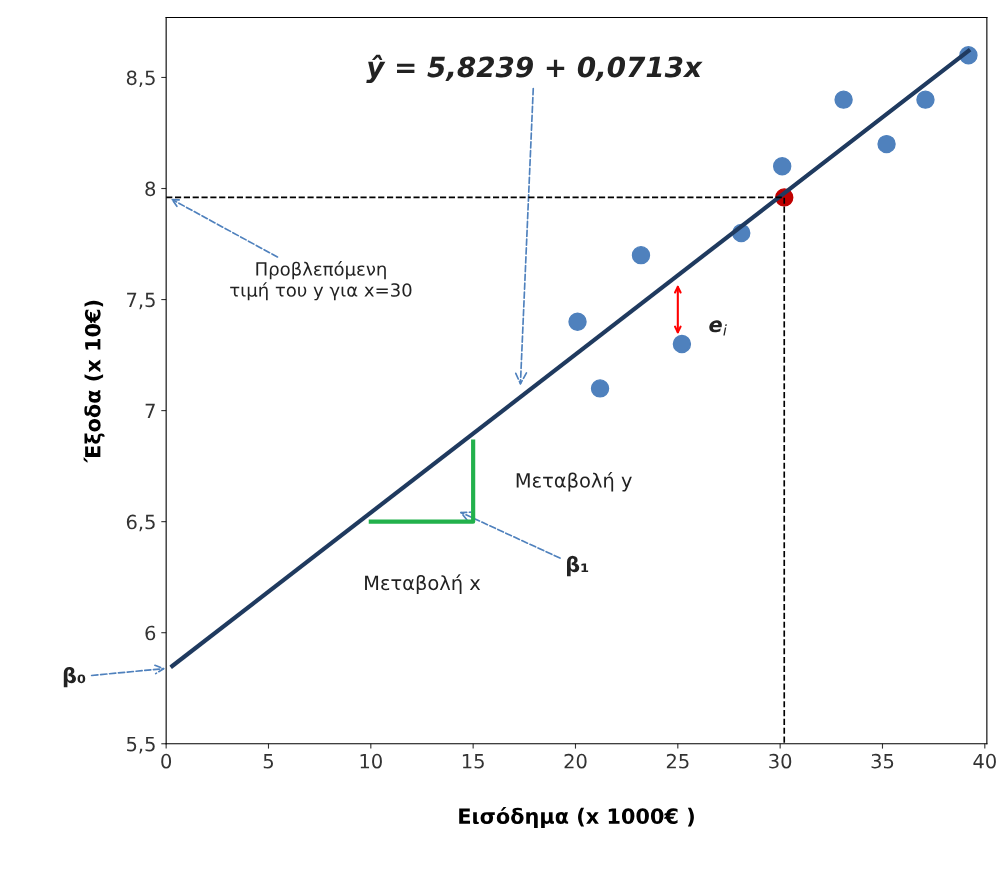 This screenshot has height=875, width=1007. What do you see at coordinates (576, 818) in the screenshot?
I see `x-axis-title: Εισόδημα (x 1000€ )` at bounding box center [576, 818].